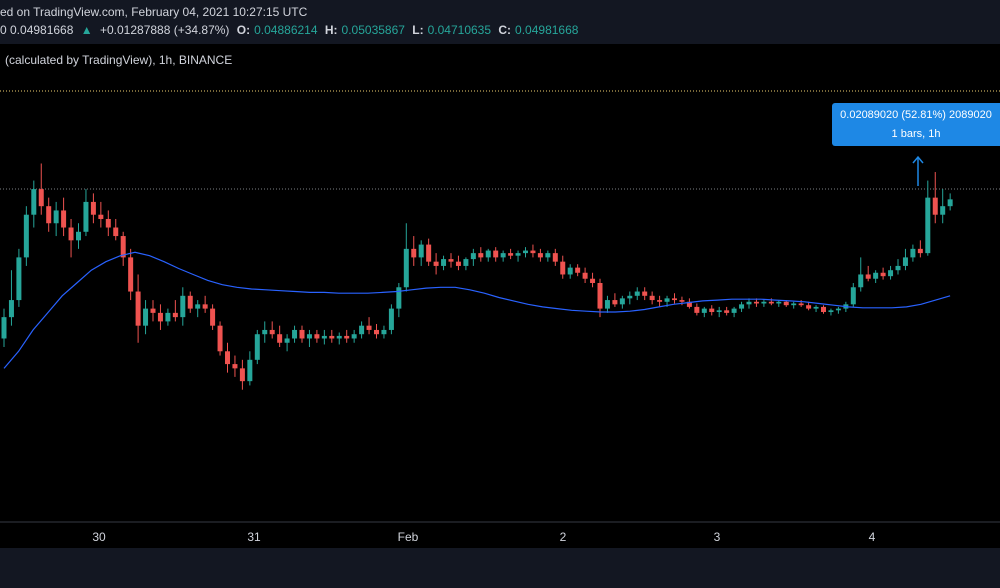 Image resolution: width=1000 pixels, height=588 pixels. What do you see at coordinates (547, 30) in the screenshot?
I see `close-value: 0.04981668` at bounding box center [547, 30].